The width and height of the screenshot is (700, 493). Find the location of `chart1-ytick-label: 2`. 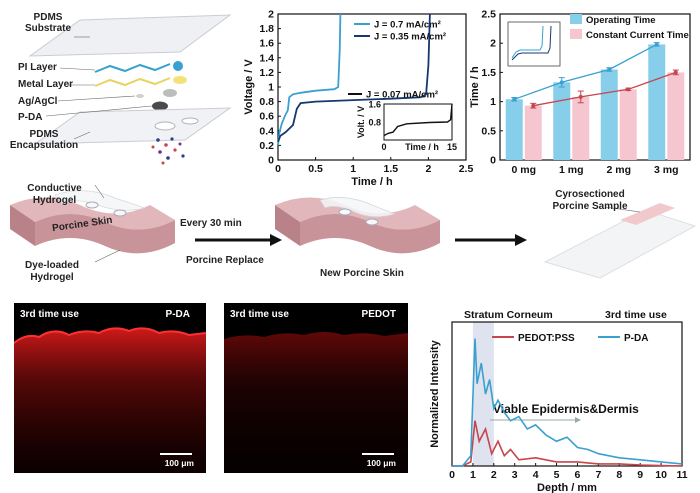

chart1-ytick-label: 2 is located at coordinates (271, 15).